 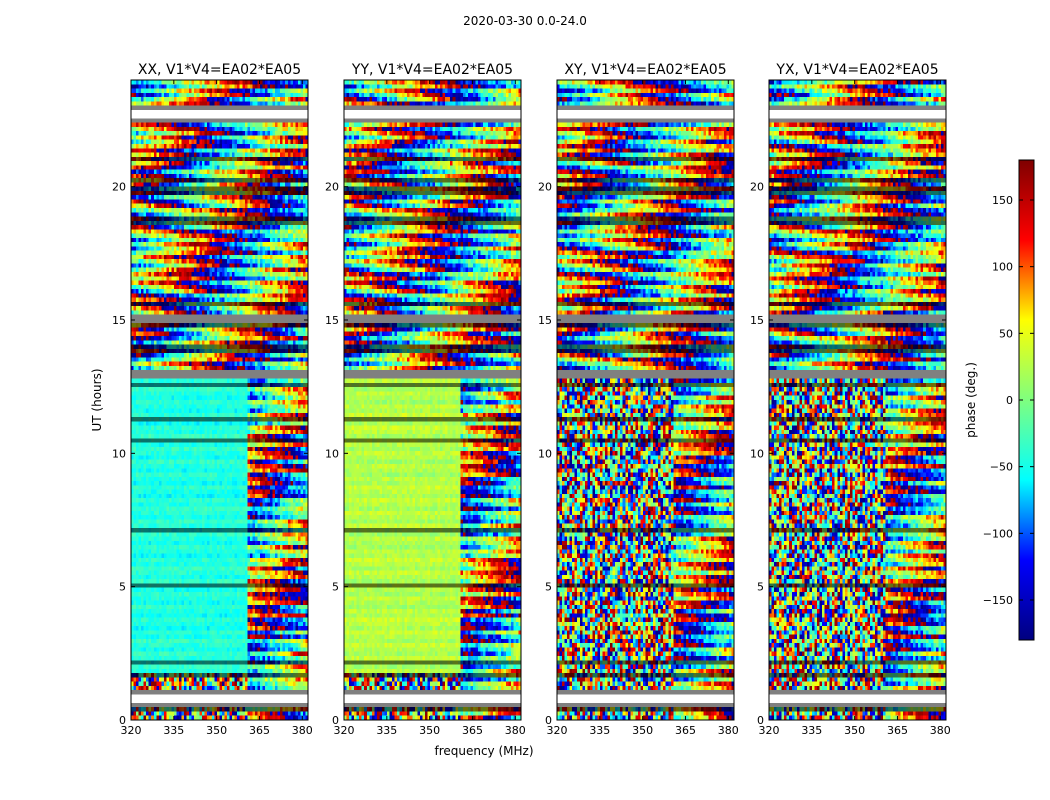 I want to click on y-axis-label: UT (hours), so click(x=97, y=399).